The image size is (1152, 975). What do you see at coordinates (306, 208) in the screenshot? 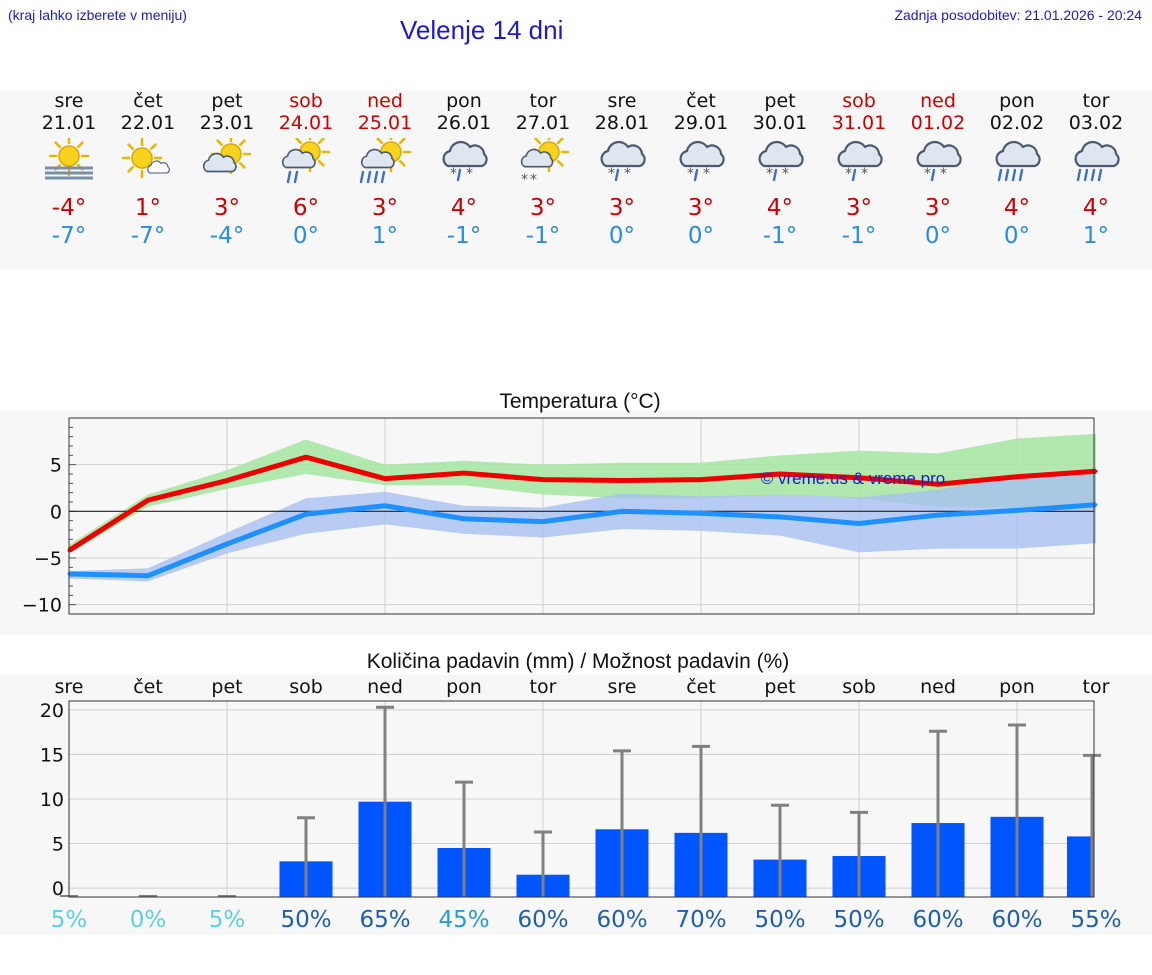
I see `max-temp: 6°` at bounding box center [306, 208].